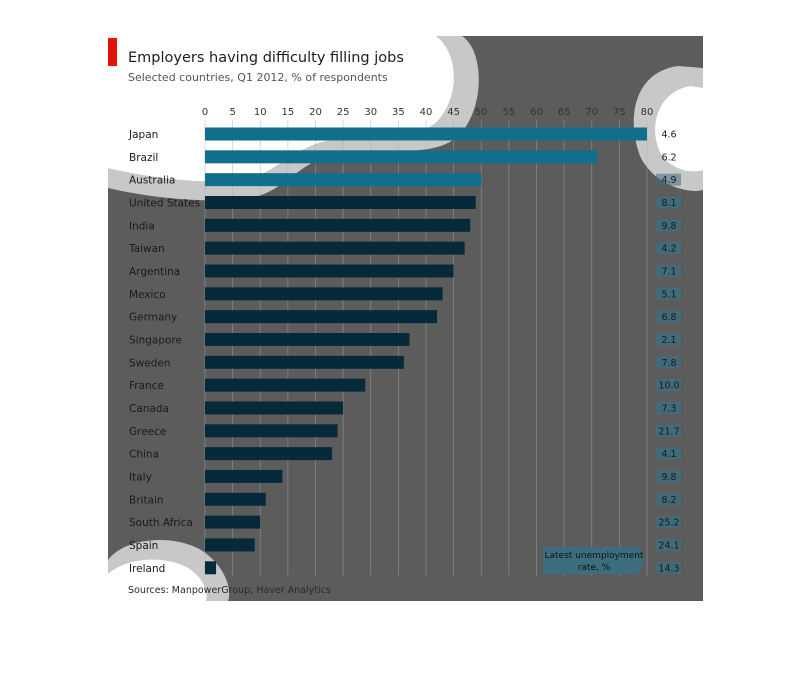  Describe the element at coordinates (288, 112) in the screenshot. I see `x-tick-label: 15` at that location.